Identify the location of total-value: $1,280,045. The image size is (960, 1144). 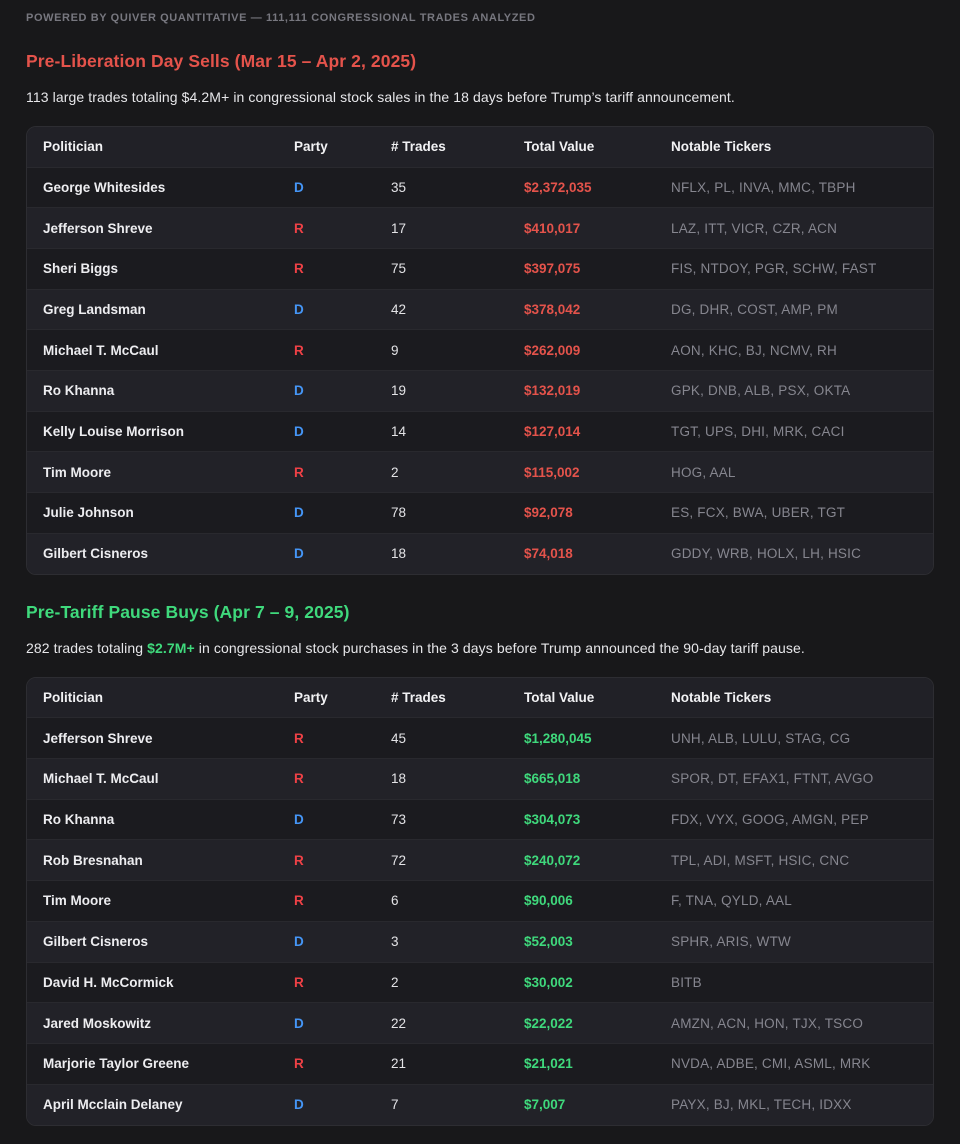
(581, 738).